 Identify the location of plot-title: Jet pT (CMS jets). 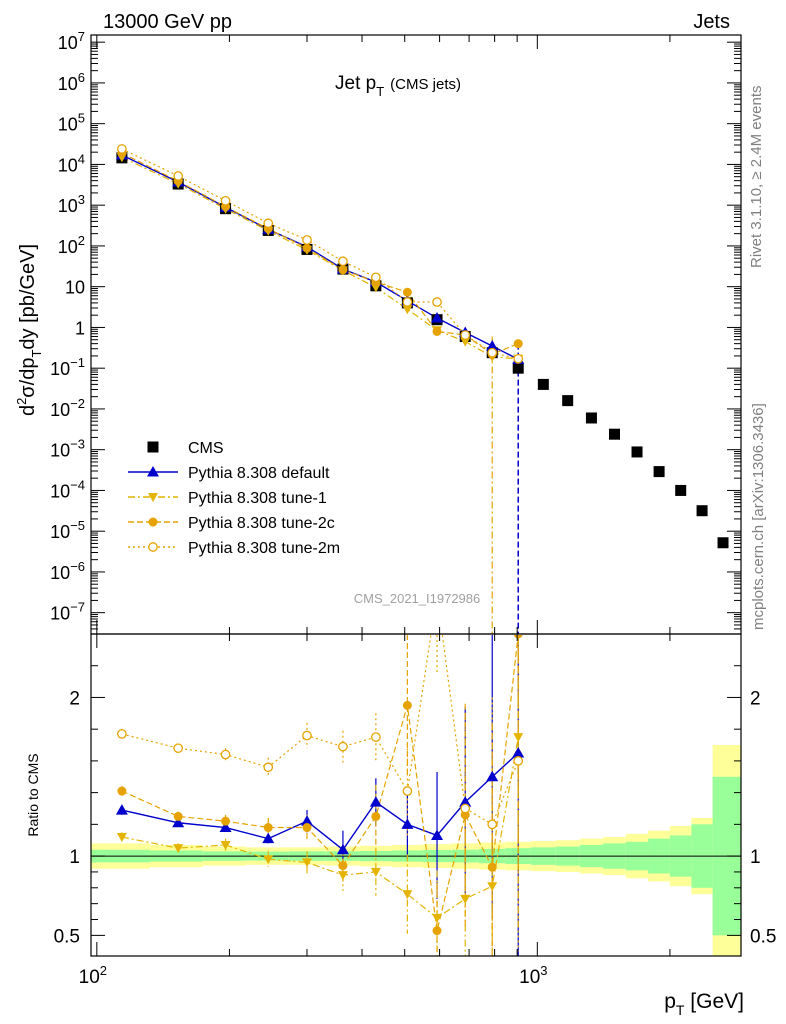
(398, 86).